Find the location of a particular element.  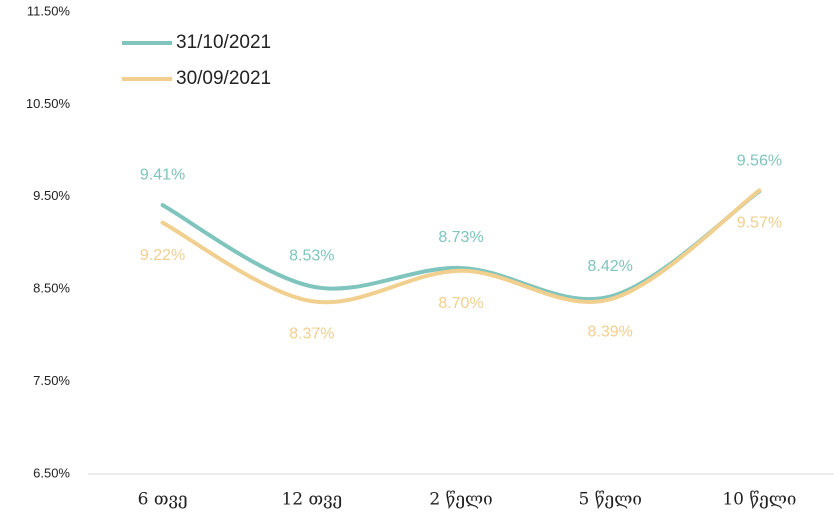

data-label: 8.53% is located at coordinates (311, 256).